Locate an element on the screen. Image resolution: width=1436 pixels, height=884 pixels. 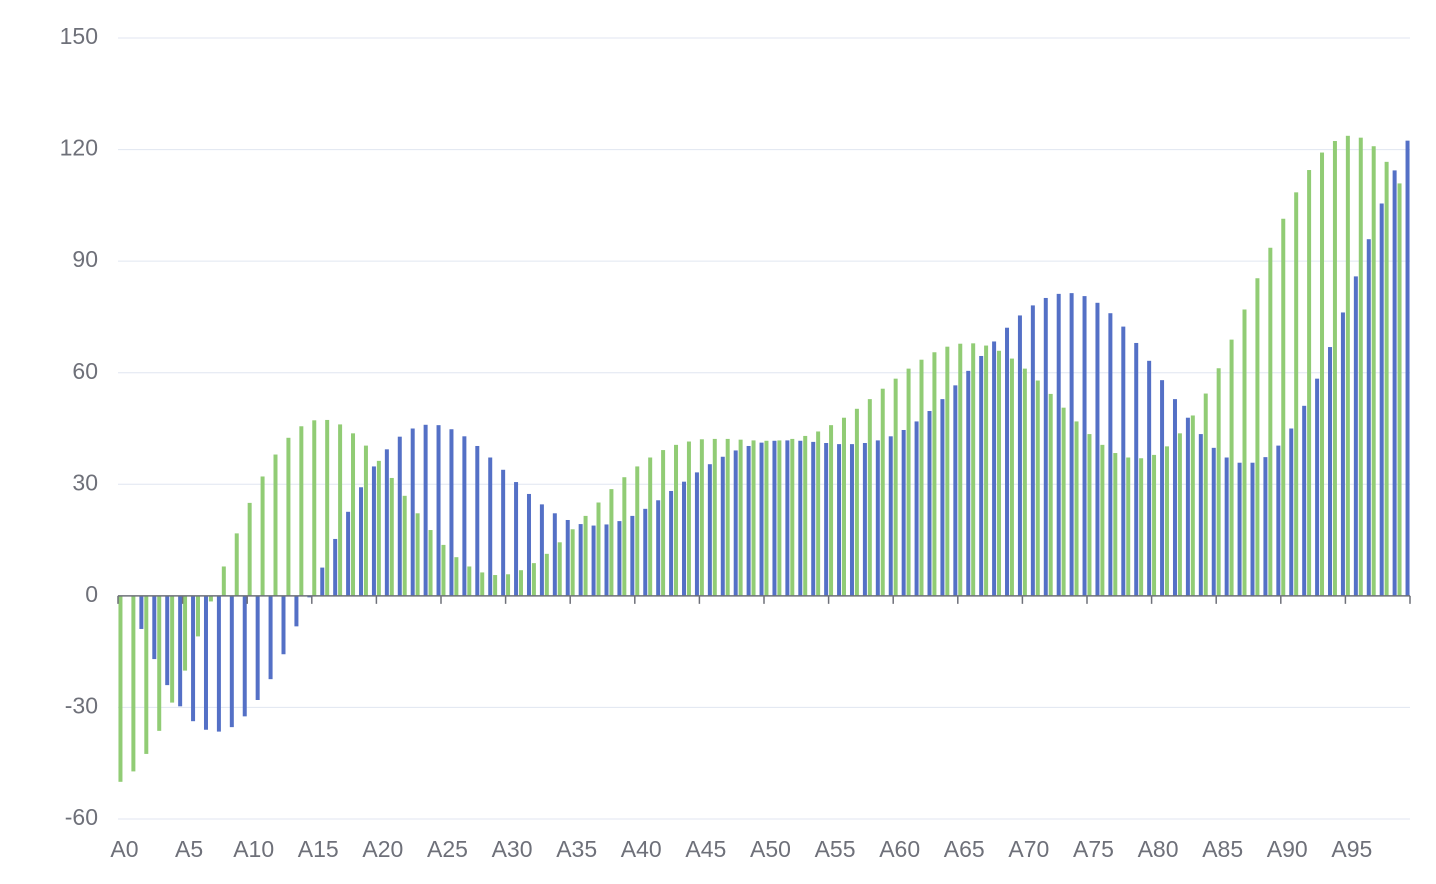
x-tick-label: A40 is located at coordinates (641, 849).